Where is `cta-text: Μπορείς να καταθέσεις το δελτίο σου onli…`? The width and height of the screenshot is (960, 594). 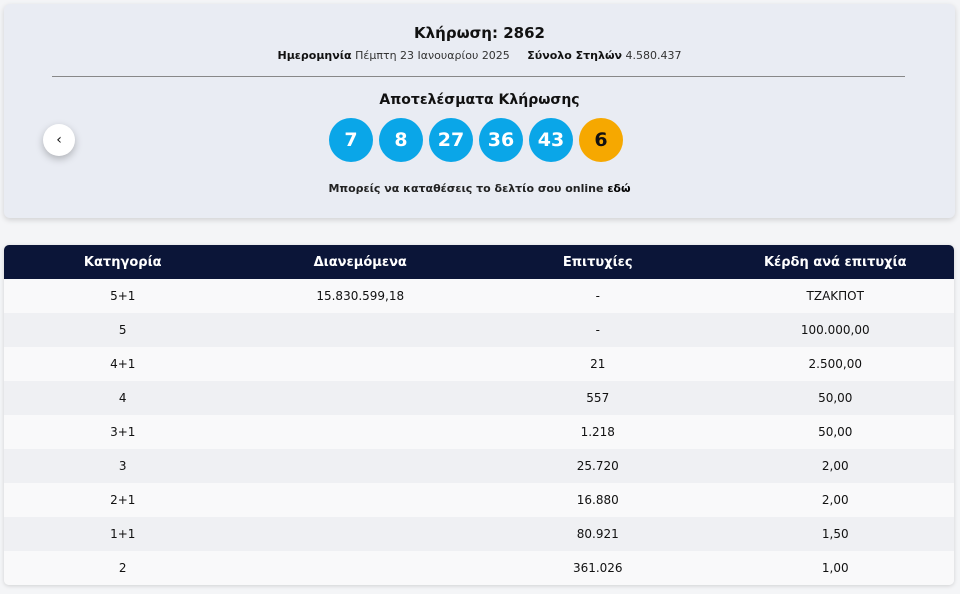 cta-text: Μπορείς να καταθέσεις το δελτίο σου onli… is located at coordinates (466, 188).